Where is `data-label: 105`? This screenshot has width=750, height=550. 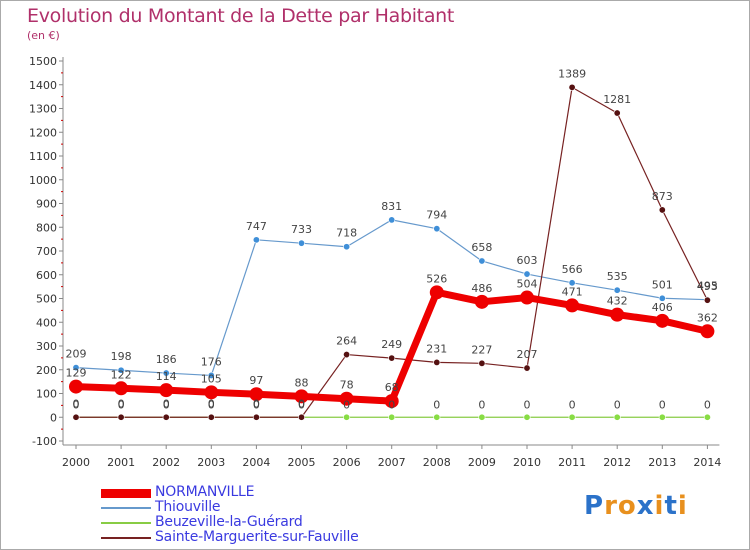 data-label: 105 is located at coordinates (211, 378).